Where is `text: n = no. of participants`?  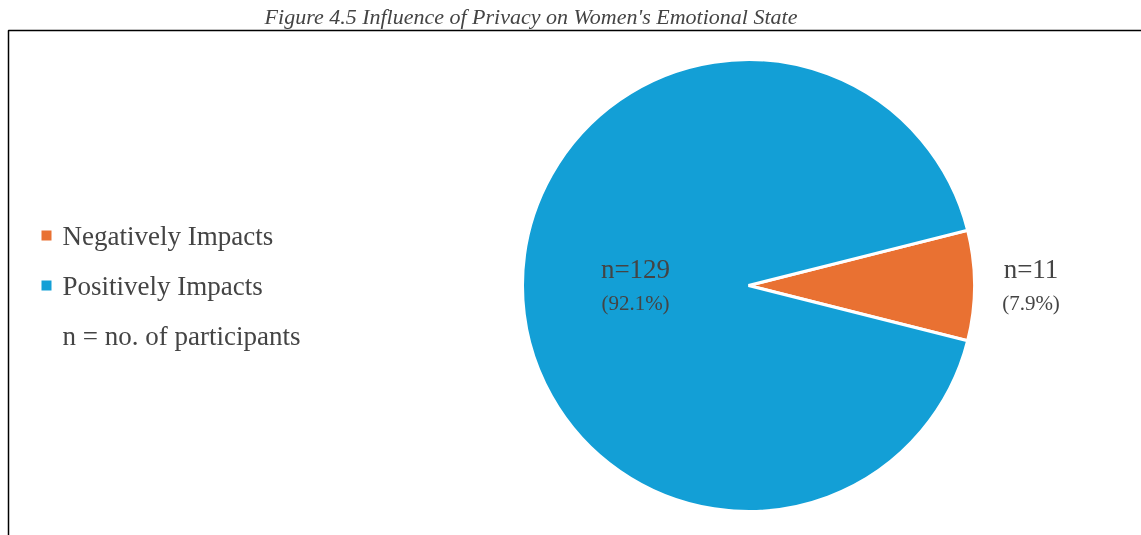 text: n = no. of participants is located at coordinates (181, 335).